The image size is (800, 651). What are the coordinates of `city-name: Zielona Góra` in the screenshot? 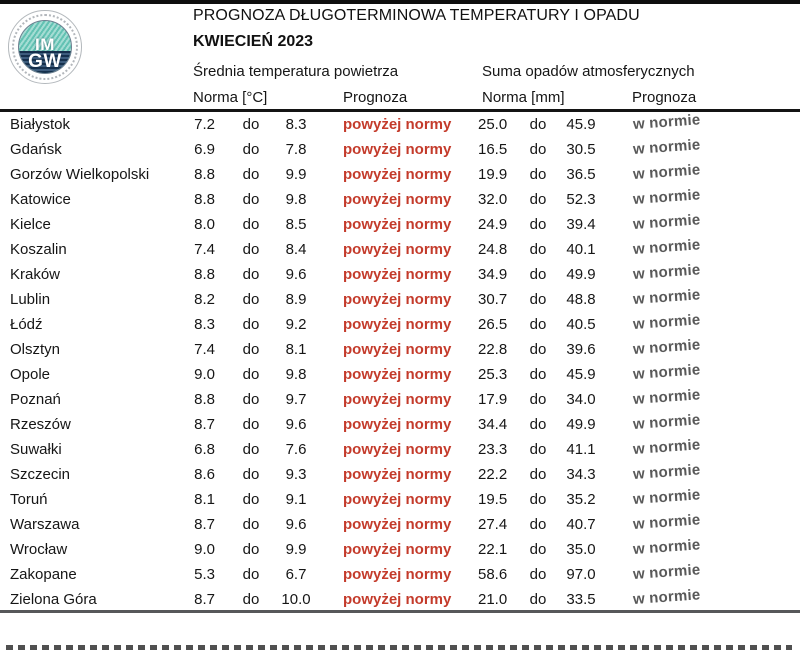 It's located at (53, 599).